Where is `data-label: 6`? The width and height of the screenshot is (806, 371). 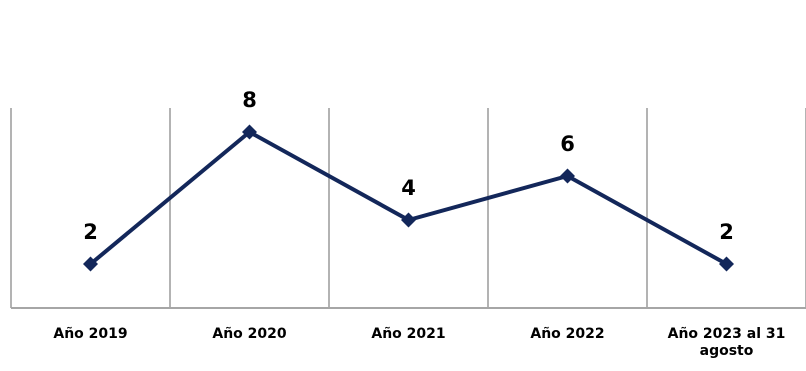 data-label: 6 is located at coordinates (567, 144).